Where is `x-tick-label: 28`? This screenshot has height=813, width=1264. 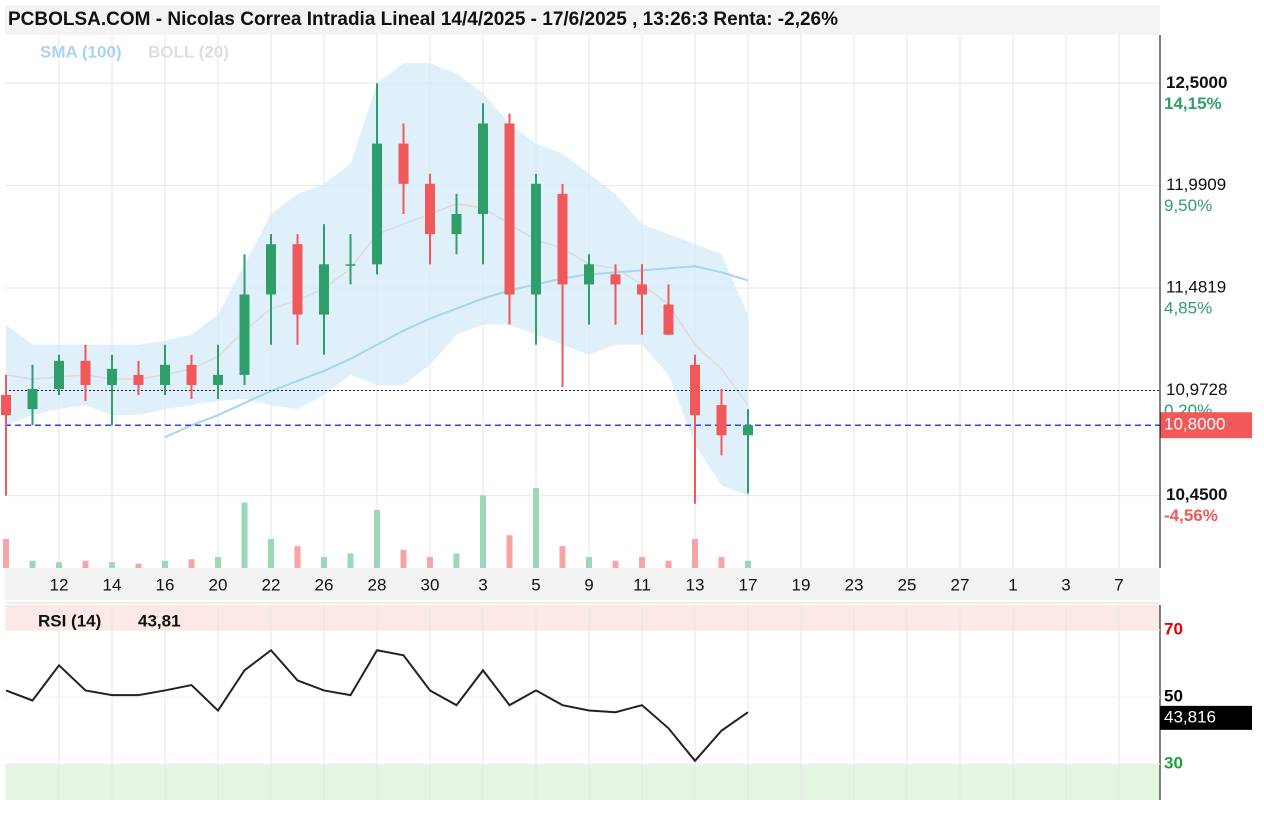 x-tick-label: 28 is located at coordinates (377, 584).